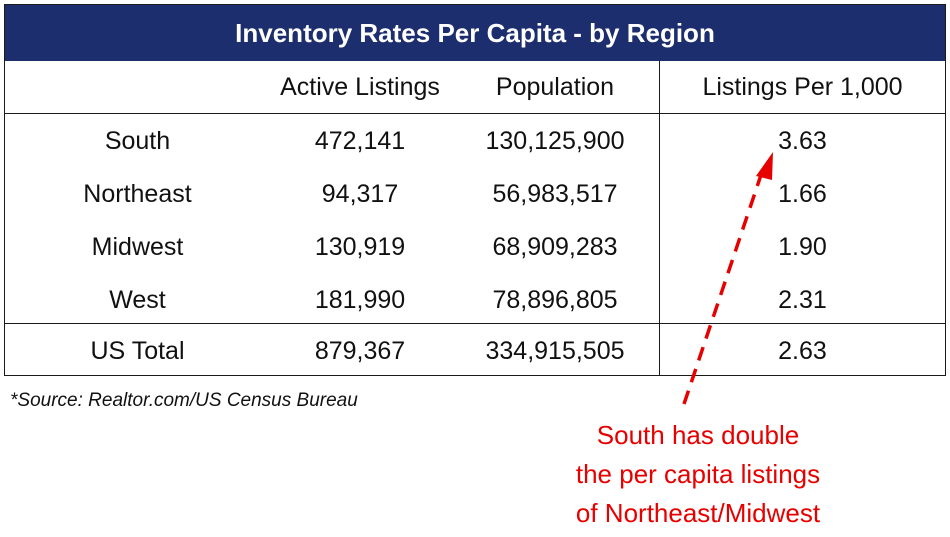 This screenshot has height=537, width=950. I want to click on header-population: Population, so click(555, 86).